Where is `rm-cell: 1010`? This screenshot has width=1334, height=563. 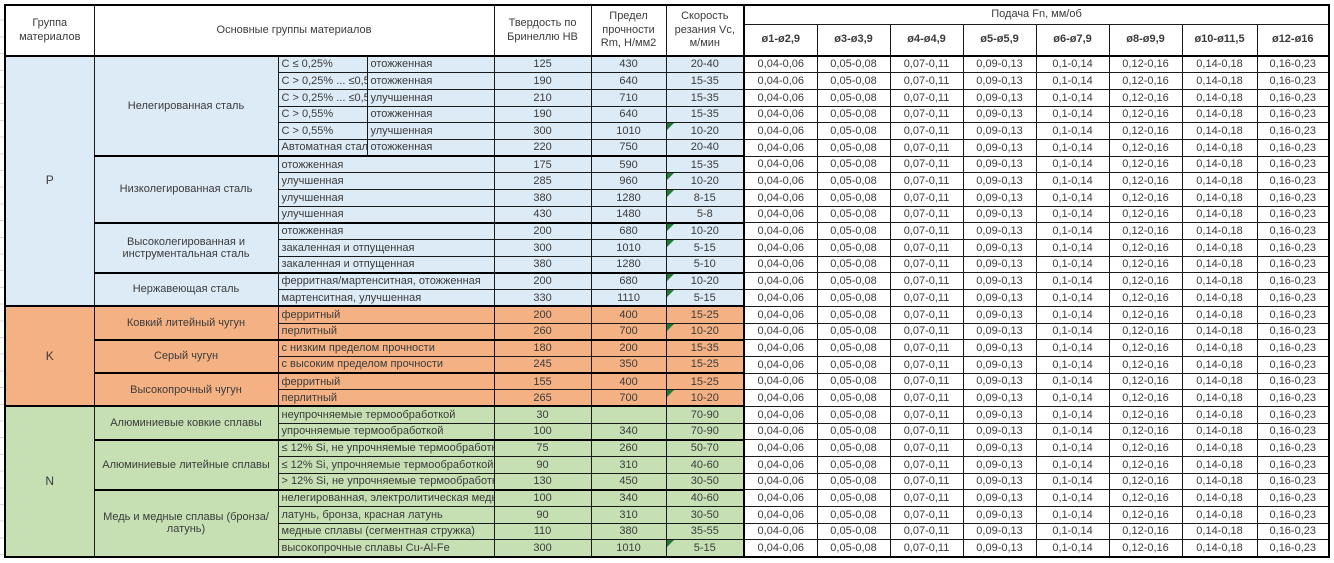
rm-cell: 1010 is located at coordinates (628, 248).